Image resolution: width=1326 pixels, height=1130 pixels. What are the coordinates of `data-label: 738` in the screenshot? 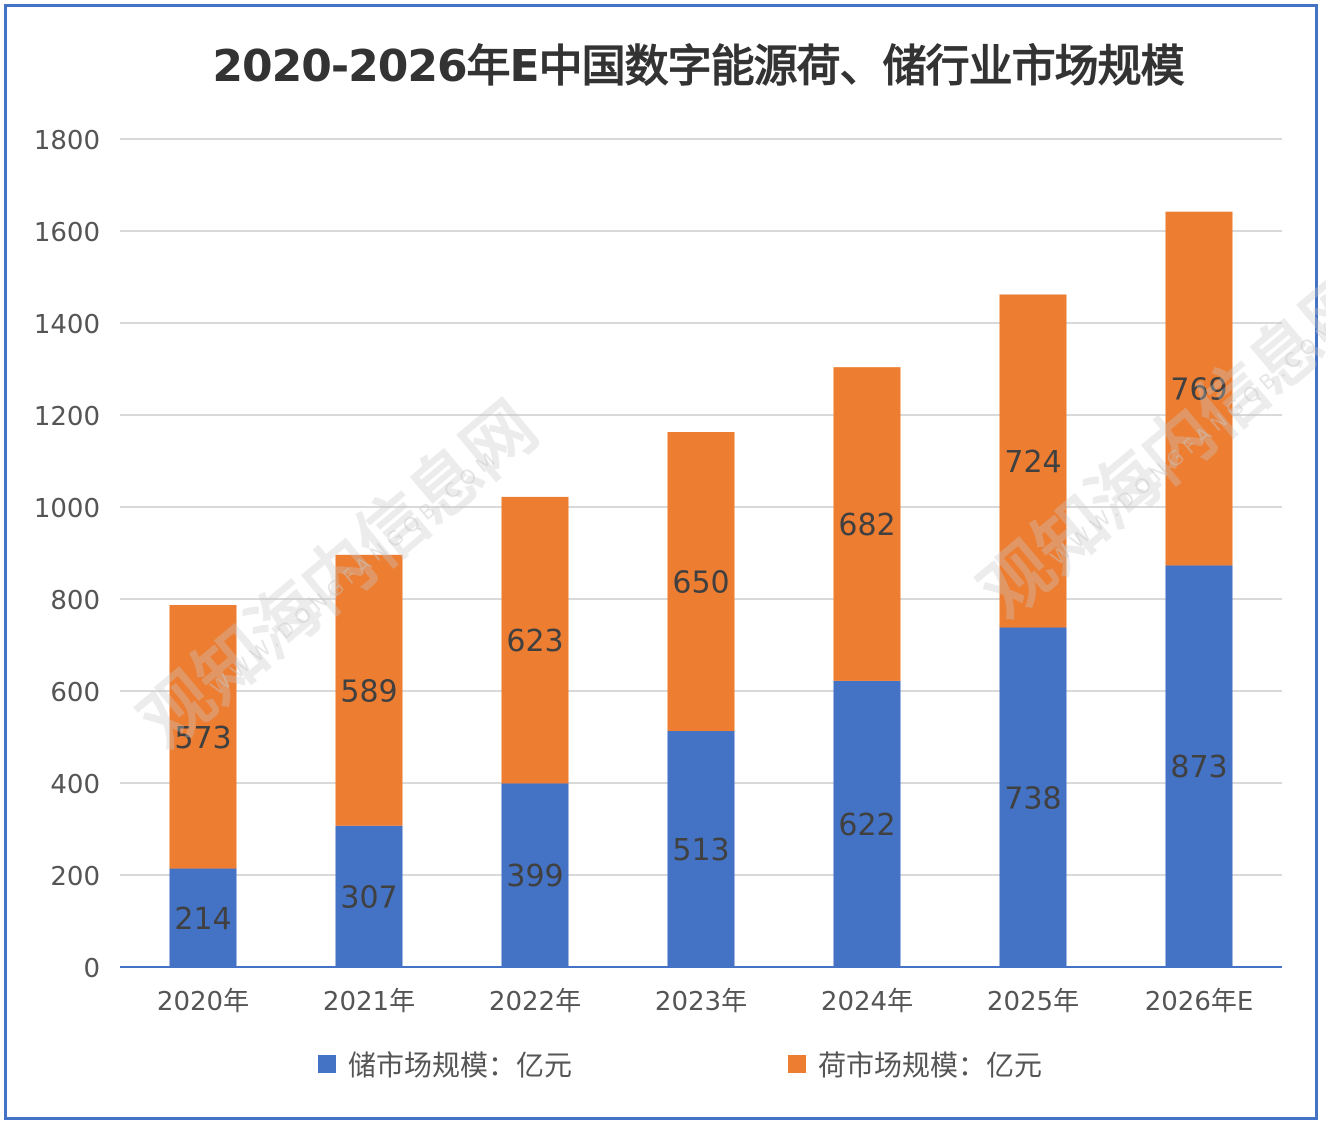 It's located at (1032, 798).